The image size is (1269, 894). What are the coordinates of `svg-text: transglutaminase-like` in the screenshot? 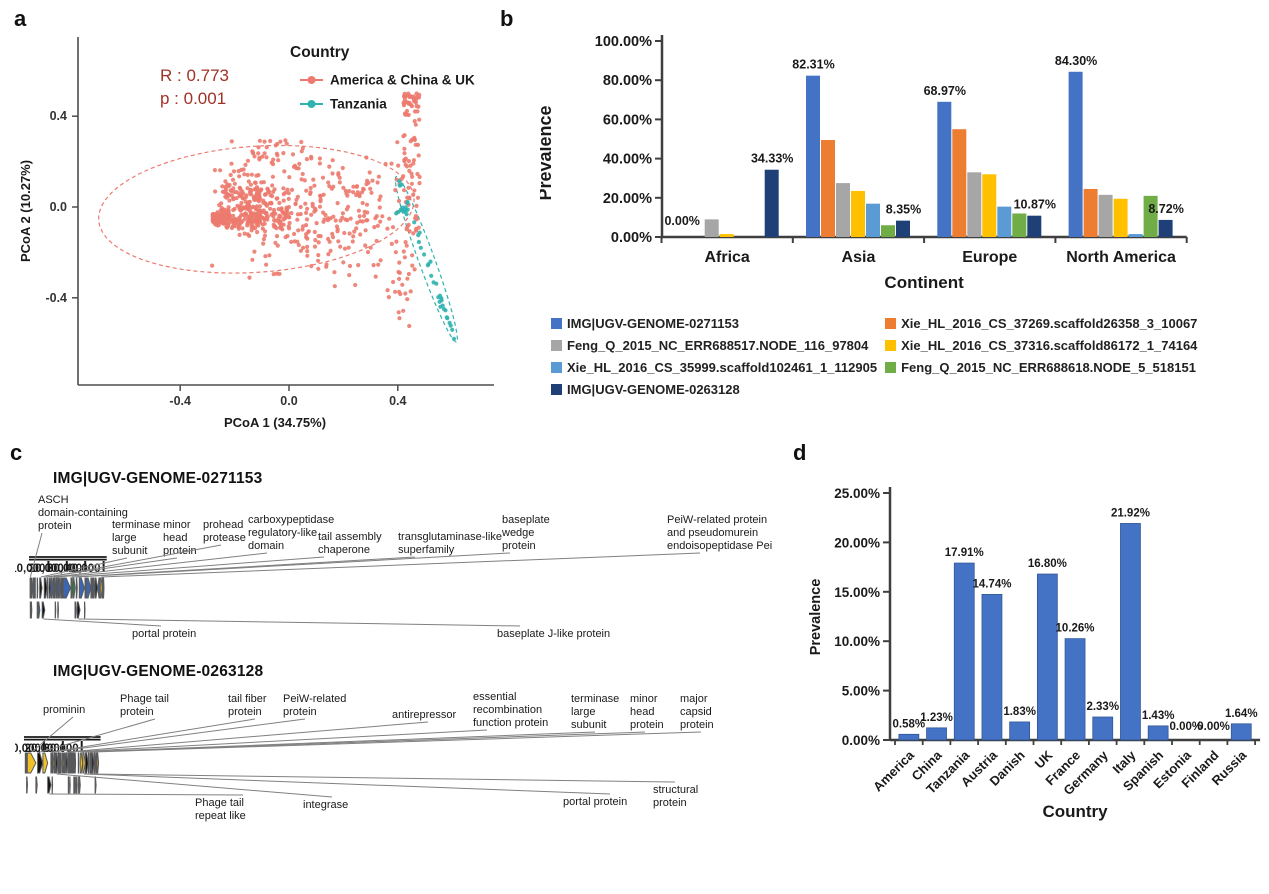 It's located at (450, 537).